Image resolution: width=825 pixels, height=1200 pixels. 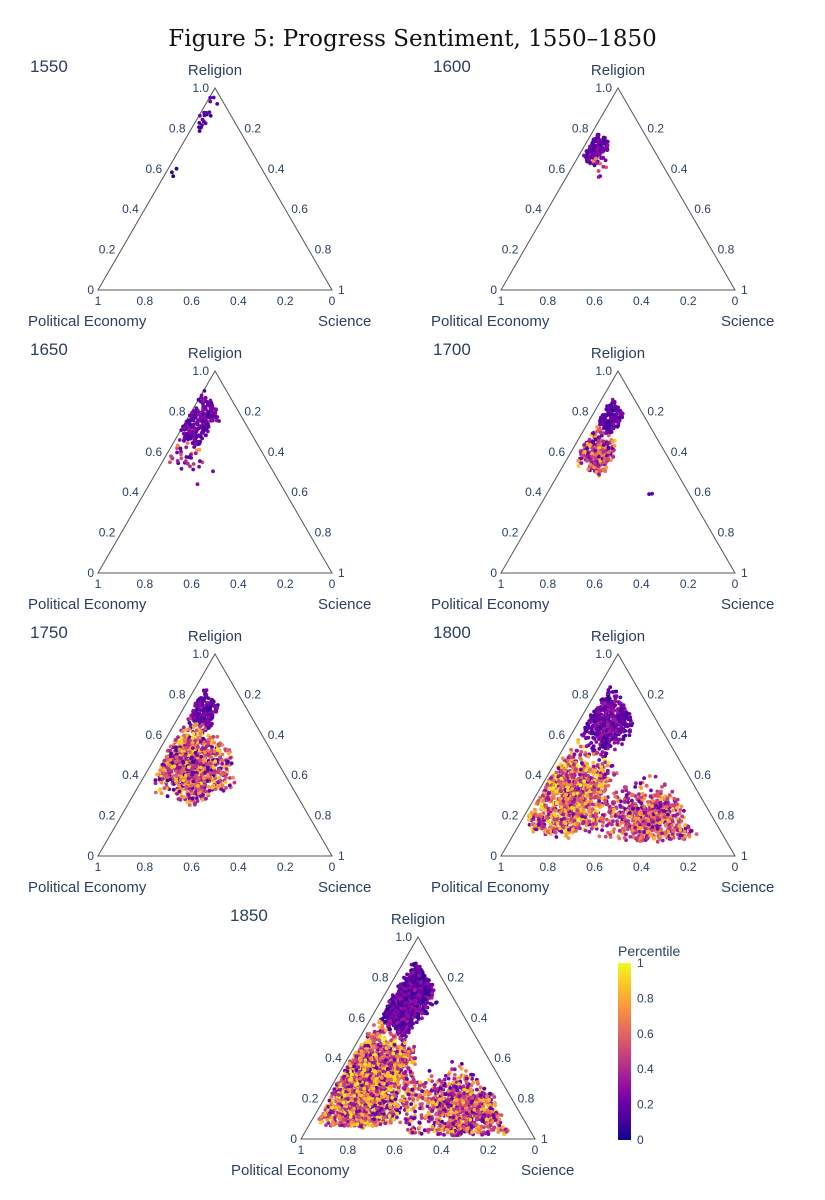 I want to click on tick-science: 0.8, so click(x=323, y=533).